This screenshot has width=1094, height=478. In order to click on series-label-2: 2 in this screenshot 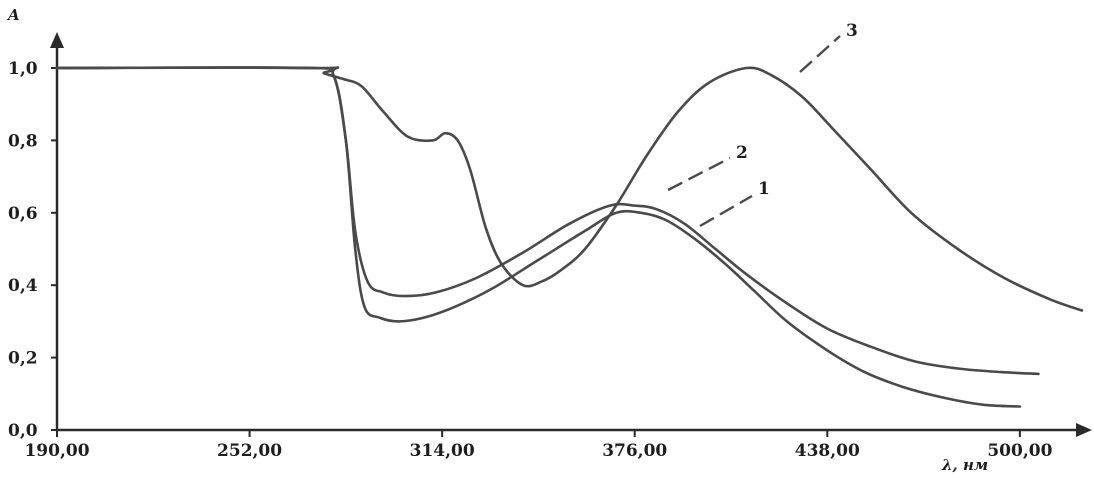, I will do `click(742, 153)`.